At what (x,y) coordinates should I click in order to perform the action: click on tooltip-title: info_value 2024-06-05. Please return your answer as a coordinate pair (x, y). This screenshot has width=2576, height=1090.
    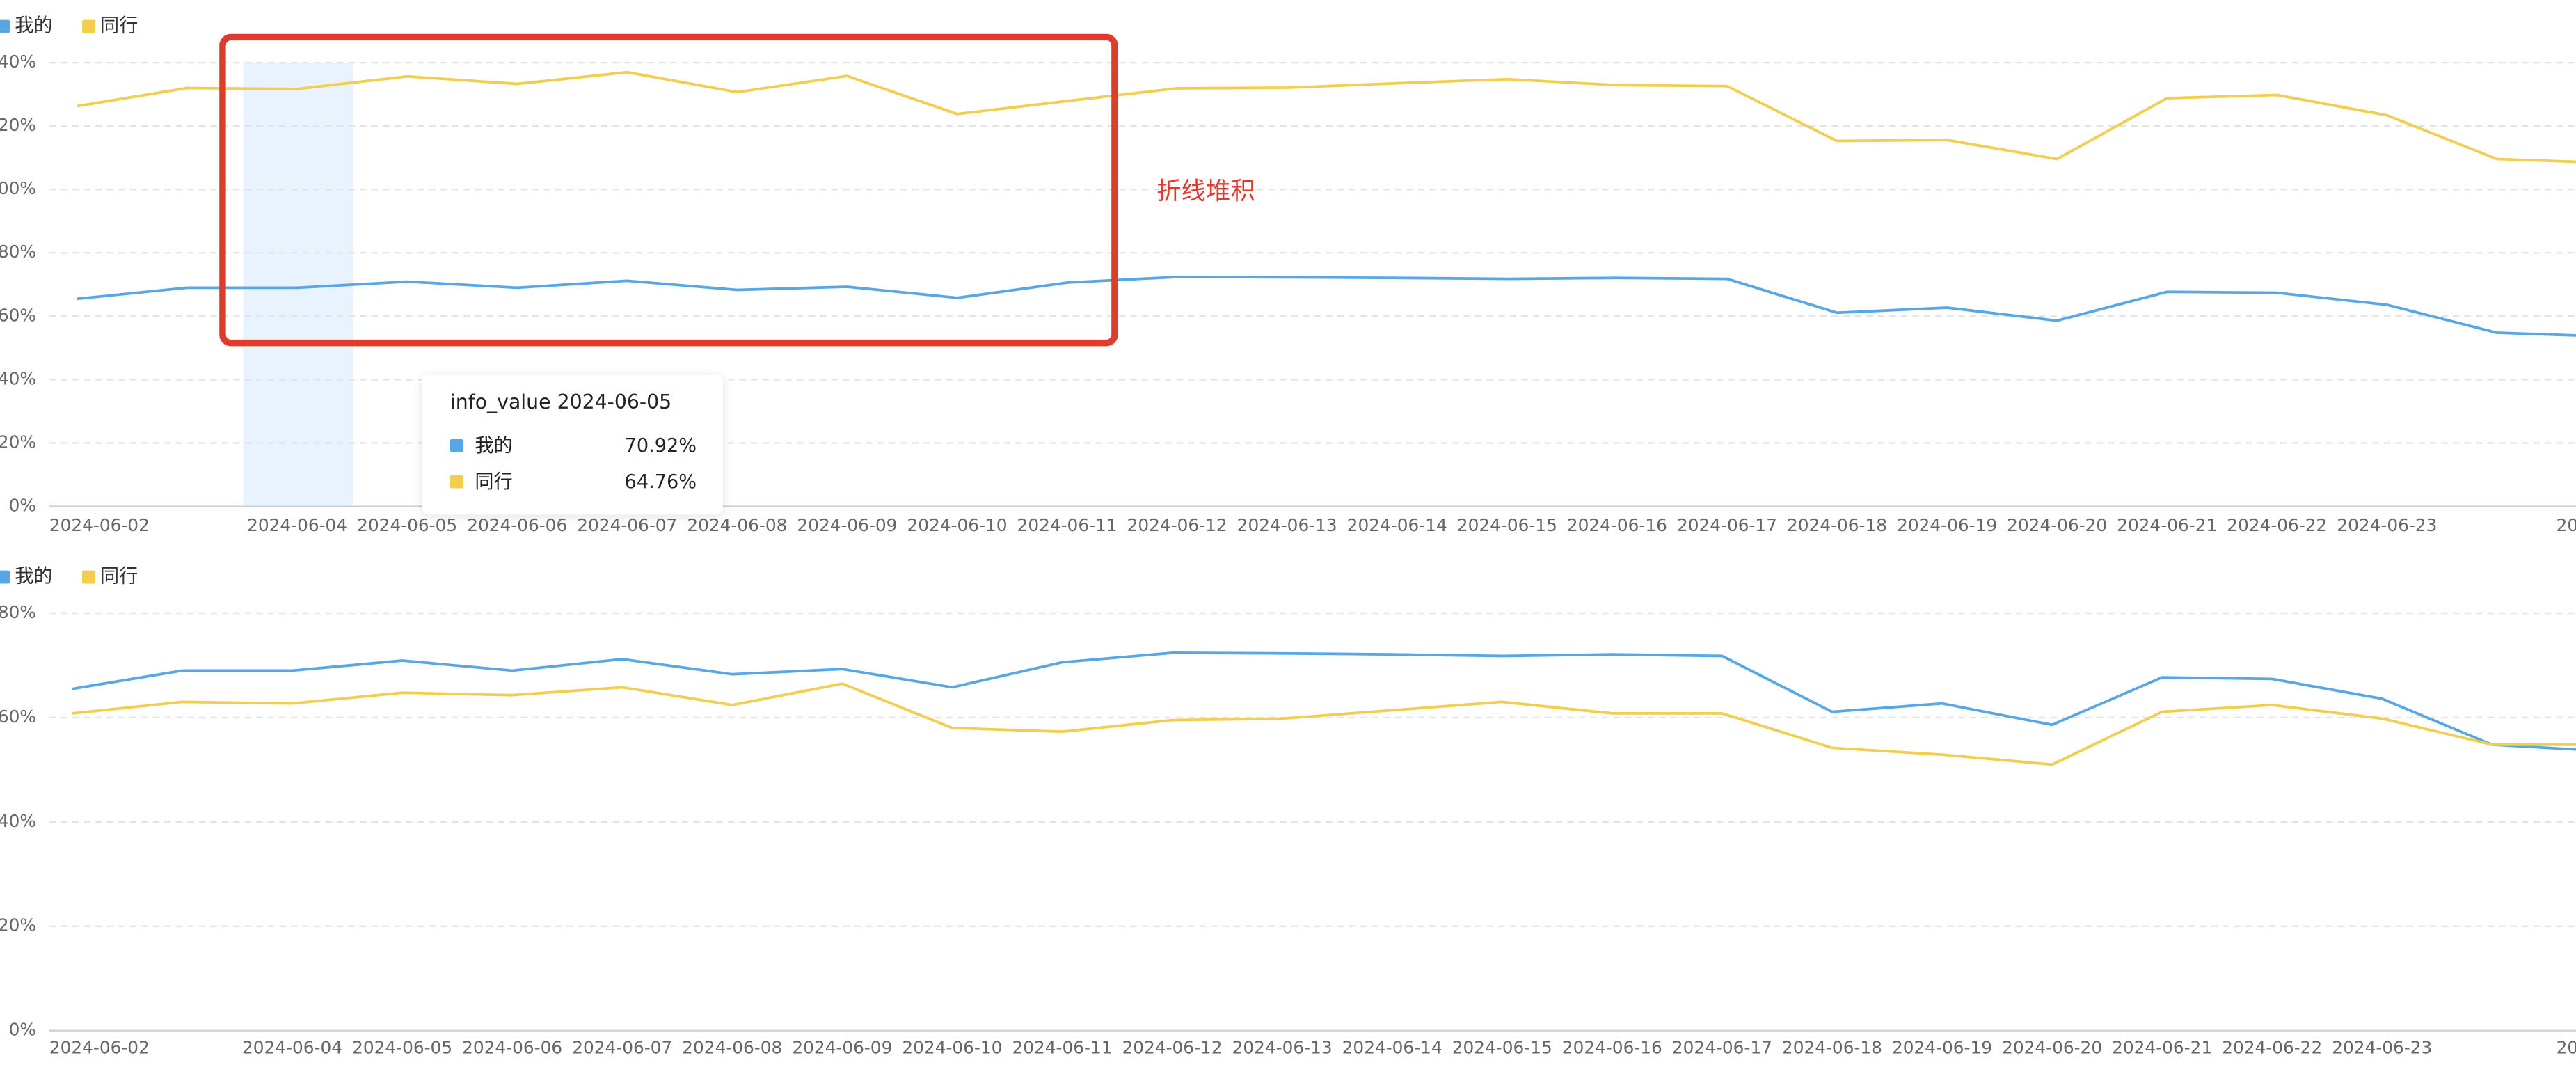
    Looking at the image, I should click on (560, 401).